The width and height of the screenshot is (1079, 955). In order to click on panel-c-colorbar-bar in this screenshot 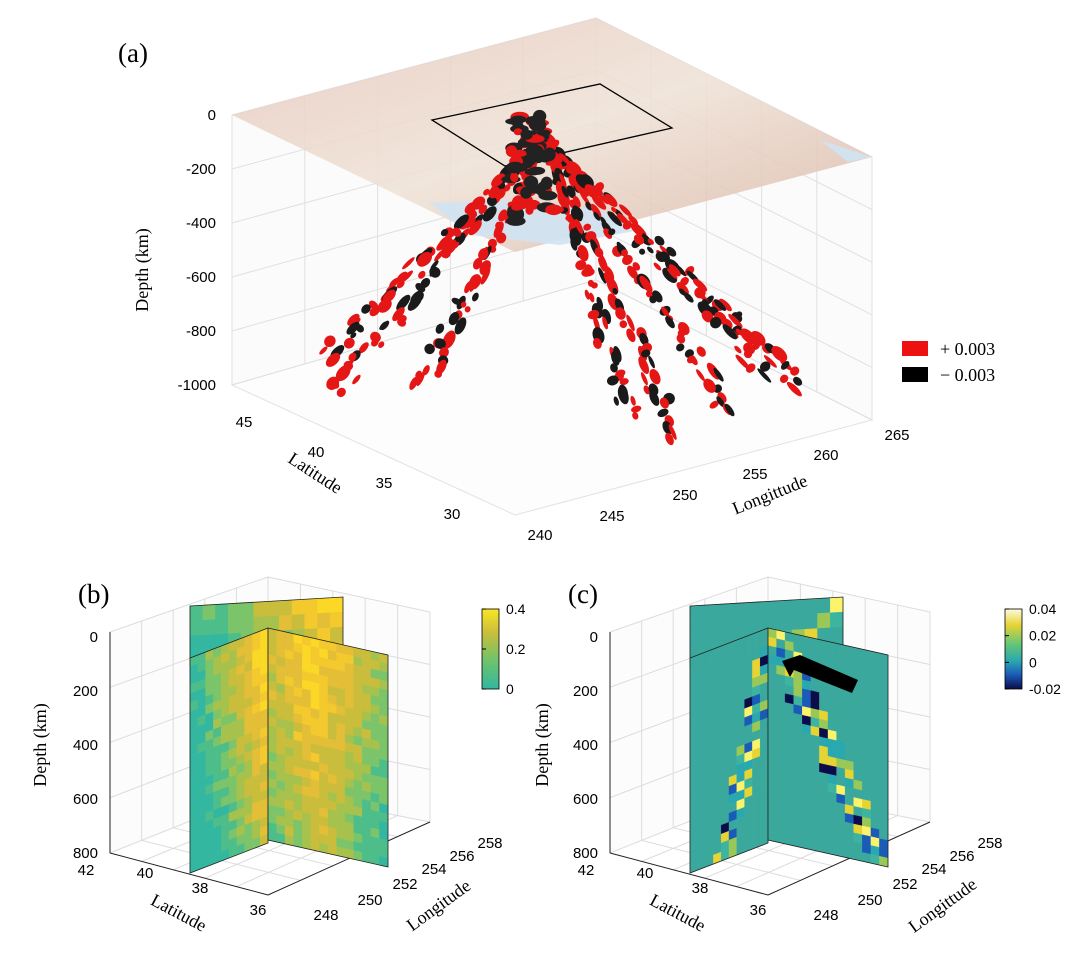, I will do `click(1013, 649)`.